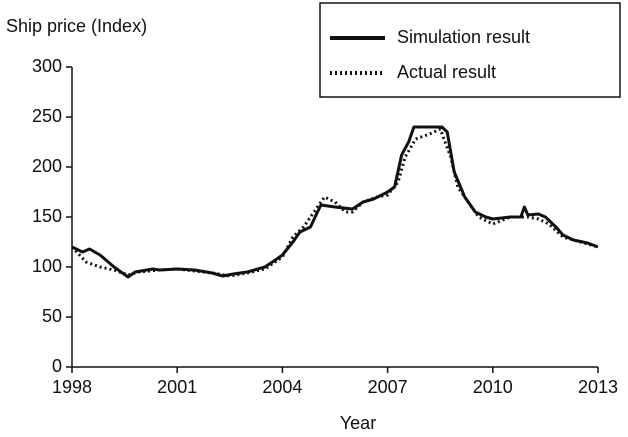 This screenshot has height=437, width=628. Describe the element at coordinates (282, 387) in the screenshot. I see `x-tick-label: 2004` at that location.